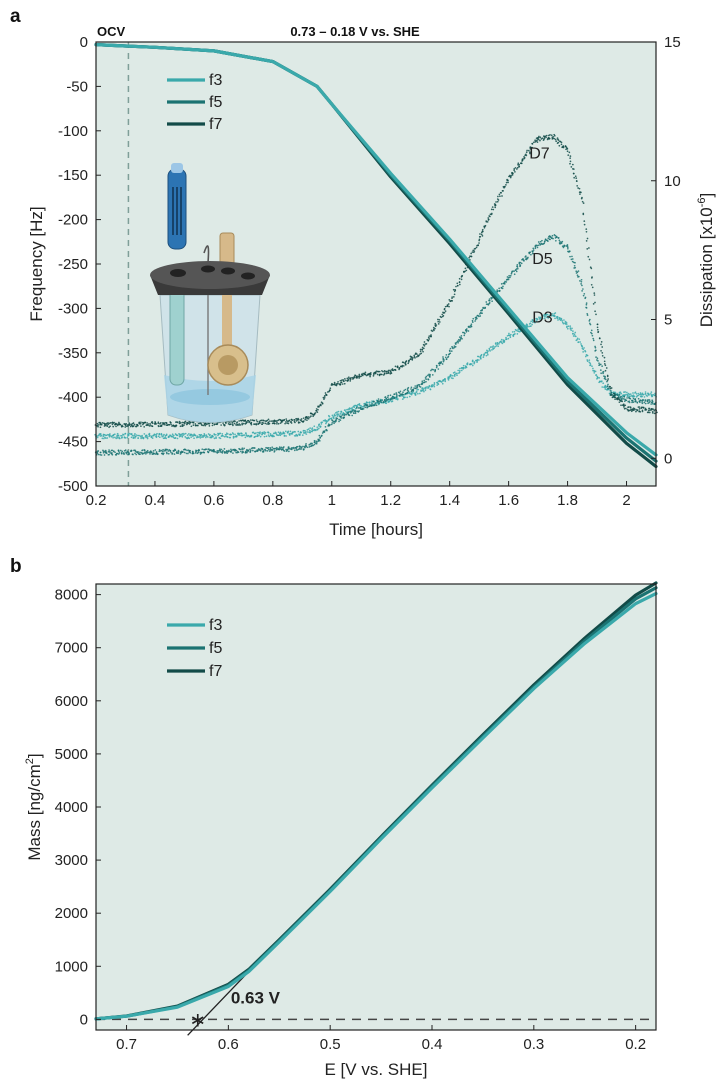  What do you see at coordinates (71, 860) in the screenshot?
I see `panel-b-y-tick-label: 3000` at bounding box center [71, 860].